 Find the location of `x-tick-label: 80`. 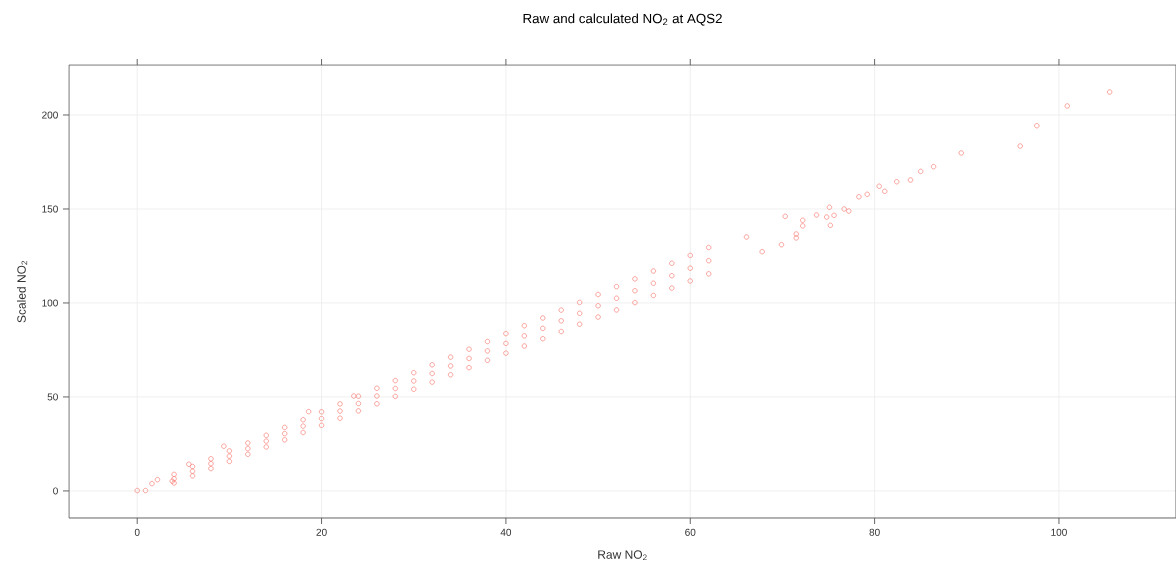

x-tick-label: 80 is located at coordinates (874, 532).